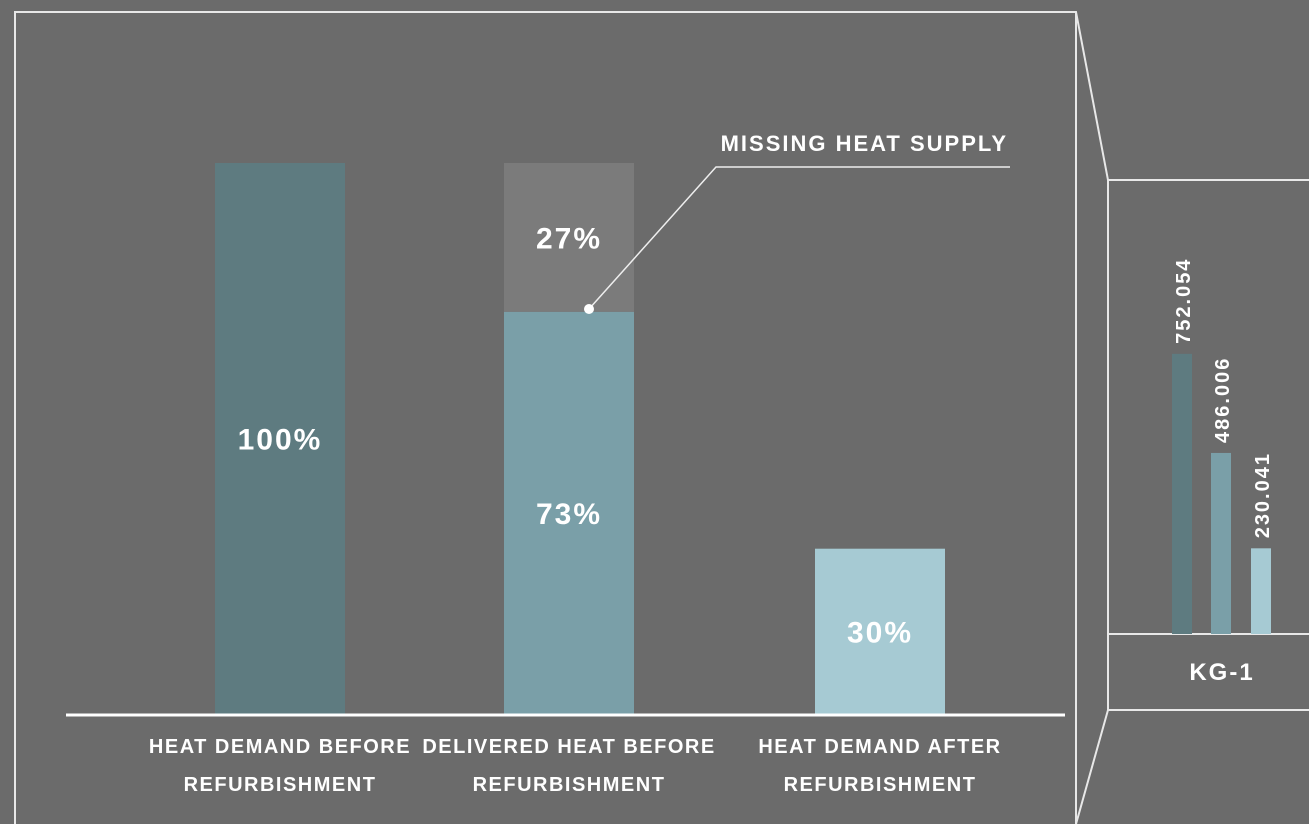 Image resolution: width=1309 pixels, height=824 pixels. Describe the element at coordinates (589, 309) in the screenshot. I see `annotation-dot` at that location.